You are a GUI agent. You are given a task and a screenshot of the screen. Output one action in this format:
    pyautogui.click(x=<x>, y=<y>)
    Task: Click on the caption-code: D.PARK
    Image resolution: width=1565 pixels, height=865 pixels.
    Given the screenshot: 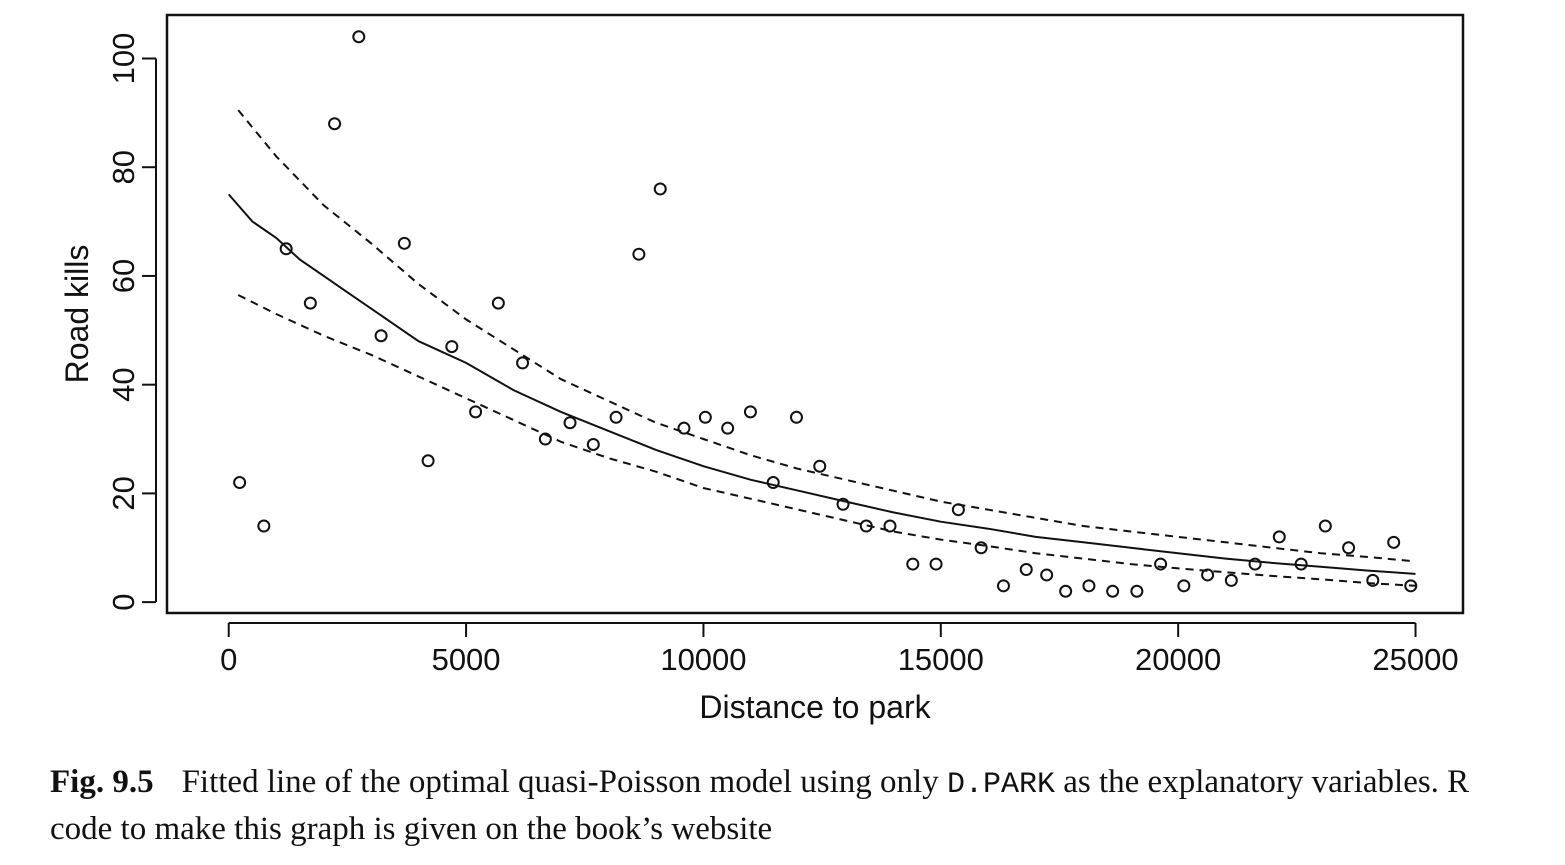 What is the action you would take?
    pyautogui.click(x=1000, y=785)
    